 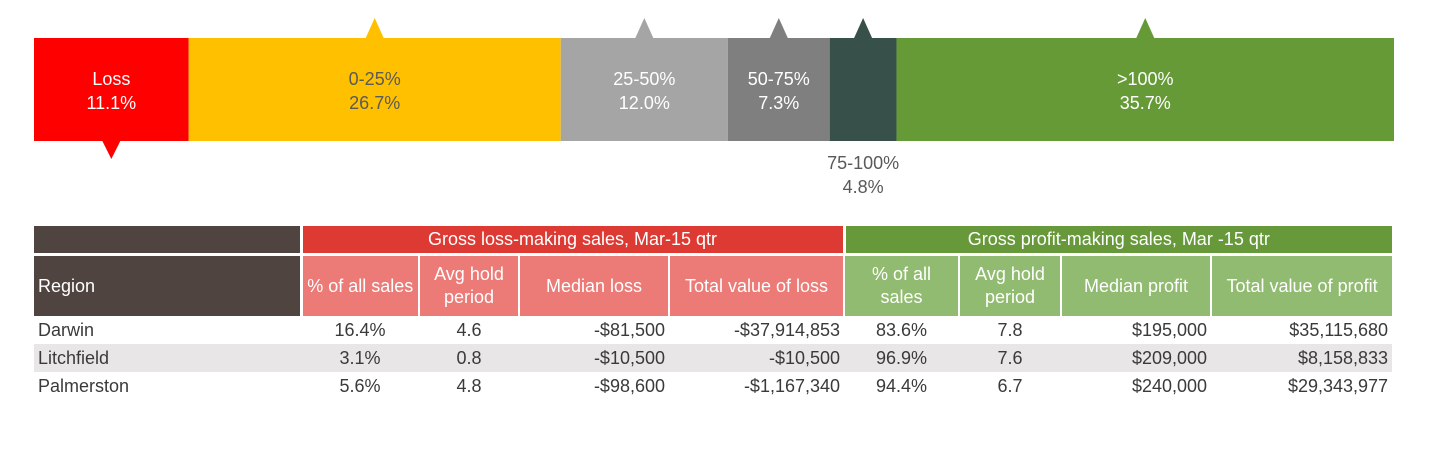 I want to click on segment-label-75-100: 75-100%, so click(x=863, y=163).